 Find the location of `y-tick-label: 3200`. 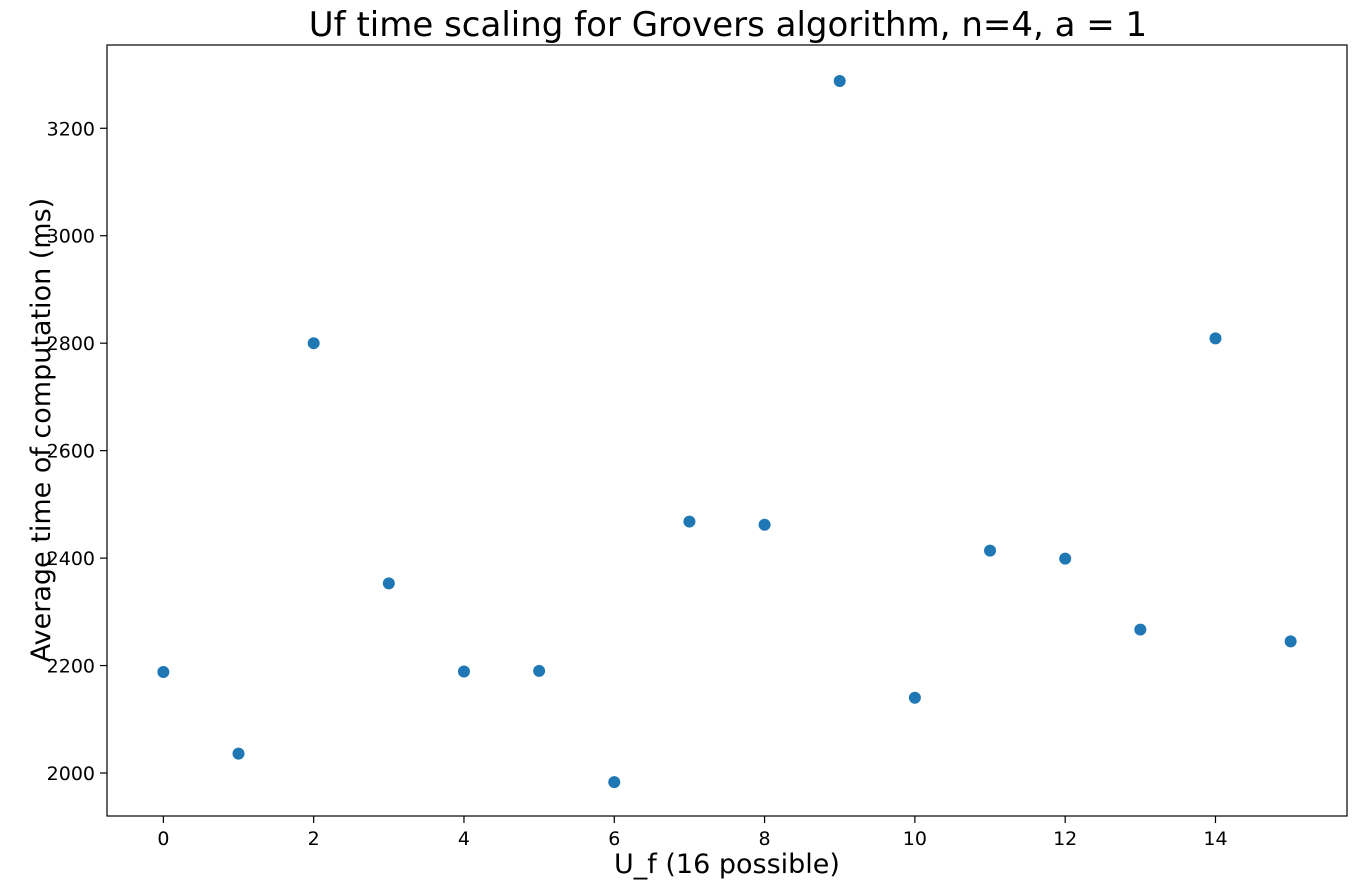

y-tick-label: 3200 is located at coordinates (71, 129).